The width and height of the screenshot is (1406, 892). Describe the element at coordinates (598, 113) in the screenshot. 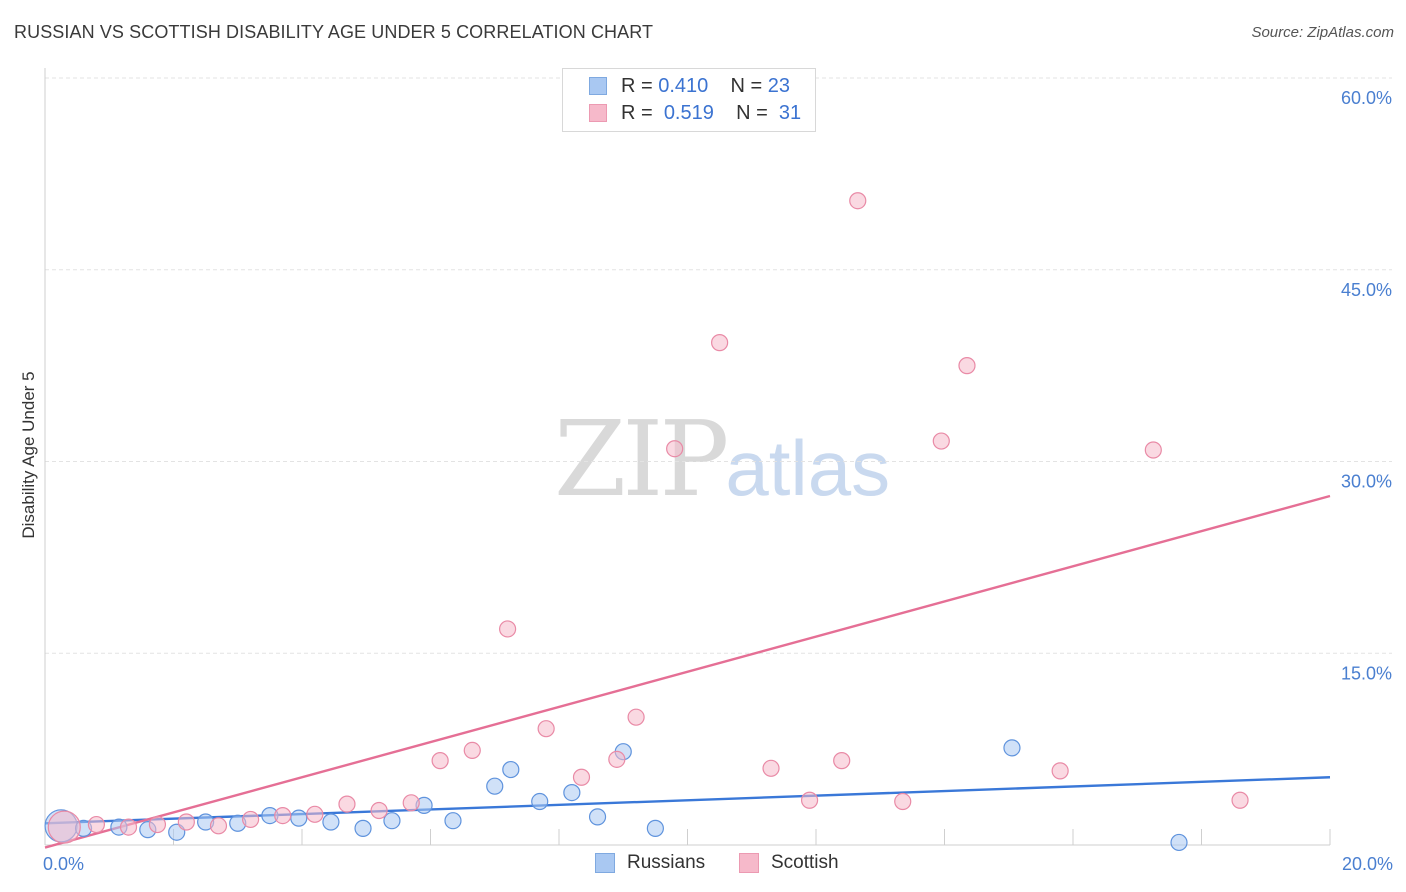

I see `legend-swatch-scottish` at that location.